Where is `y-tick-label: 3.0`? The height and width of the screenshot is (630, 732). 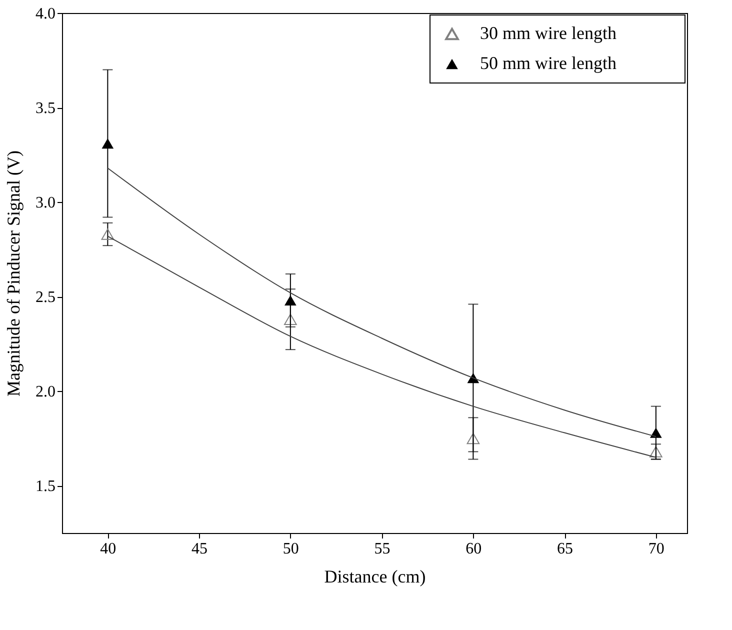
y-tick-label: 3.0 is located at coordinates (46, 203).